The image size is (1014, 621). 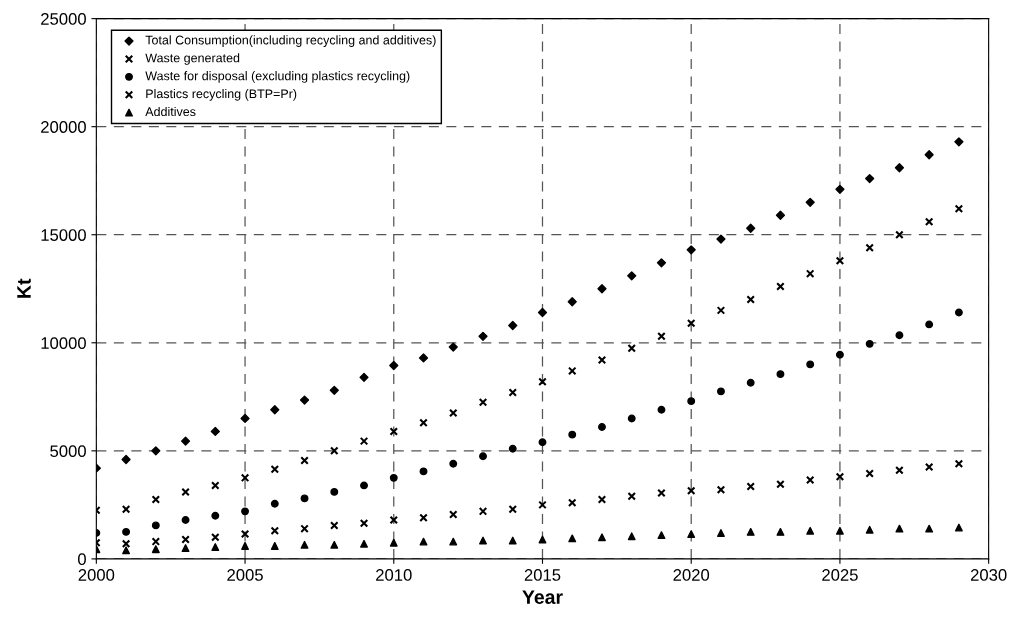 I want to click on y-tick-label: 10000, so click(x=63, y=343).